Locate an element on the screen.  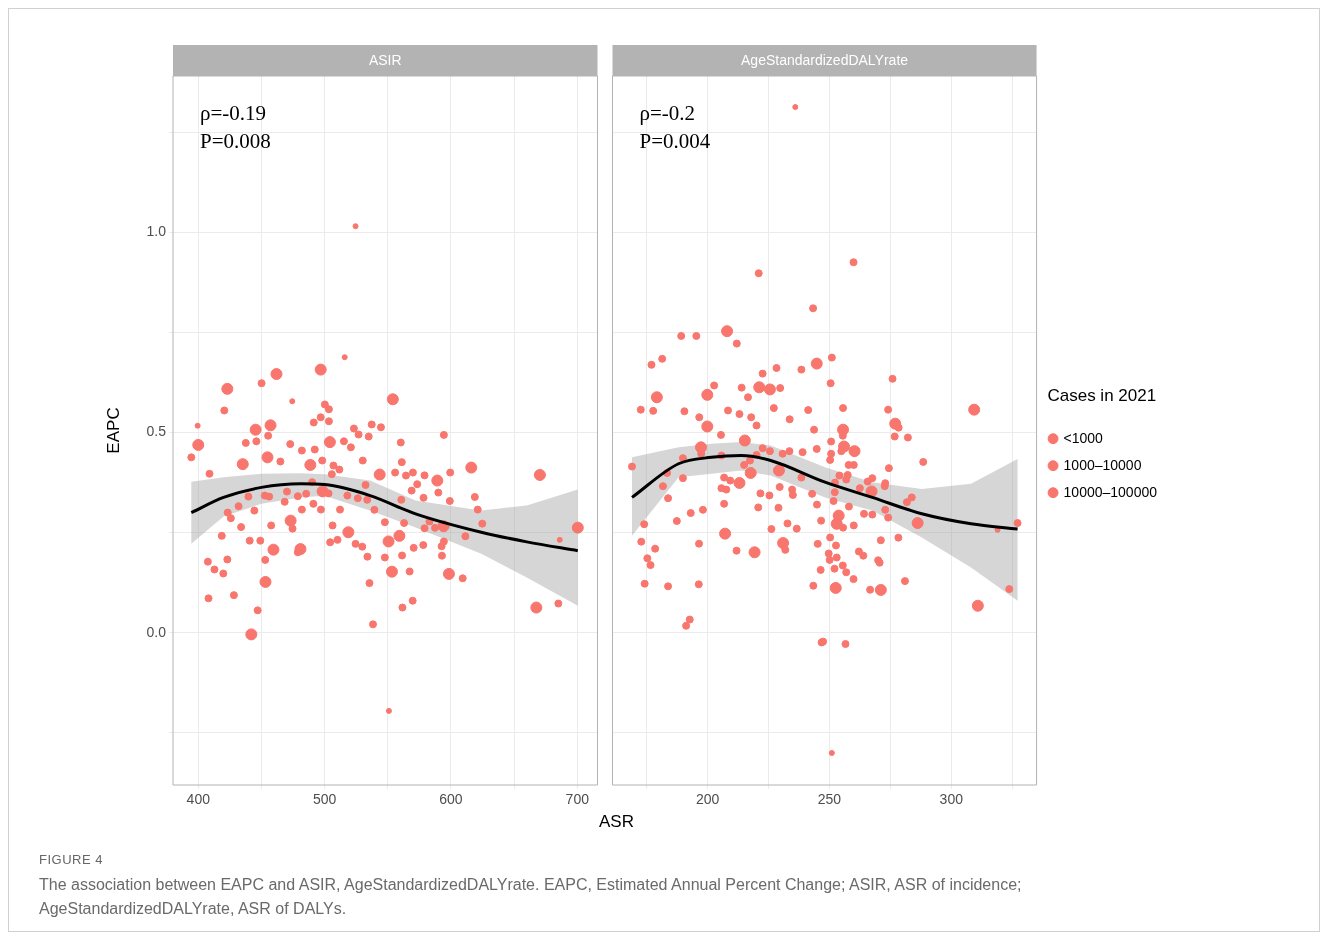
chart-title: ASIR is located at coordinates (385, 59).